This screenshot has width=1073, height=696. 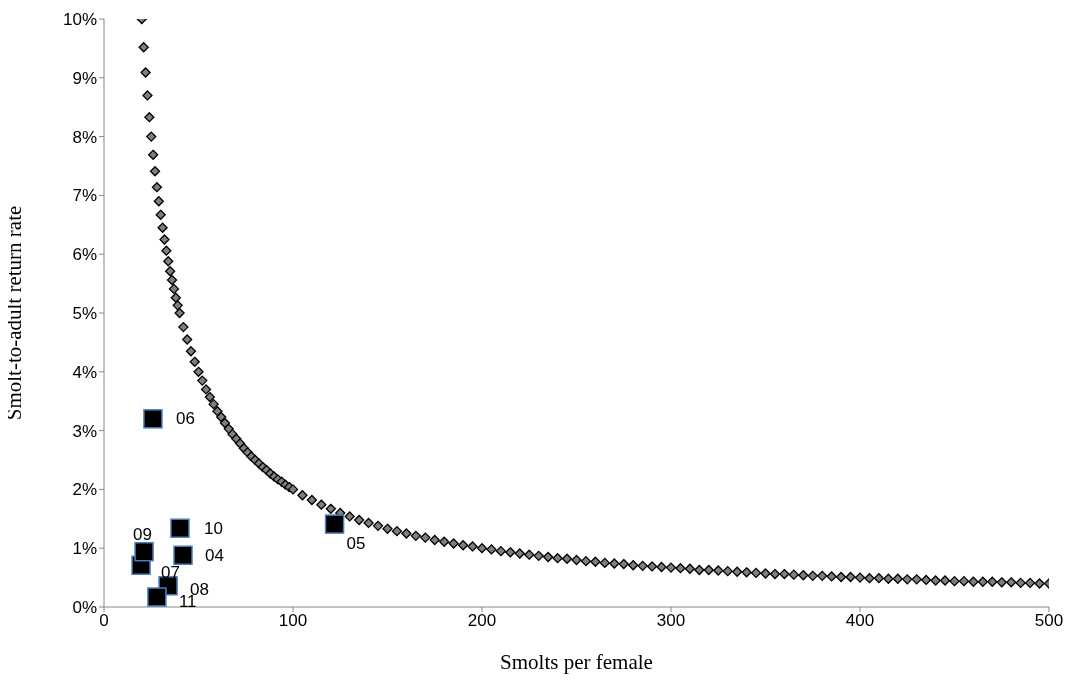 I want to click on y-tick-label: 1%, so click(x=84, y=549).